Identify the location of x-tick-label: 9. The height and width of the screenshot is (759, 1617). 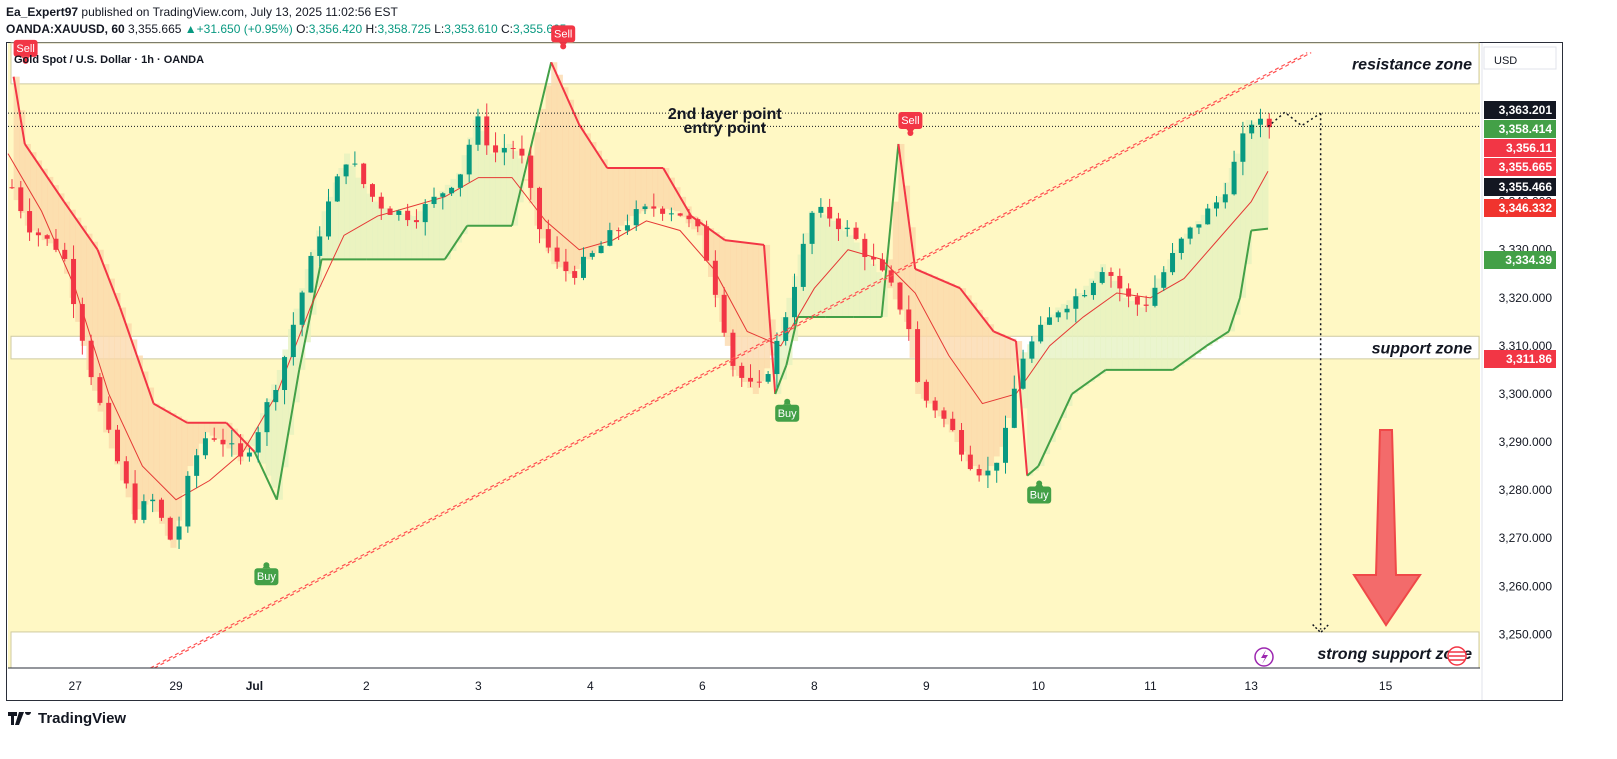
(926, 686).